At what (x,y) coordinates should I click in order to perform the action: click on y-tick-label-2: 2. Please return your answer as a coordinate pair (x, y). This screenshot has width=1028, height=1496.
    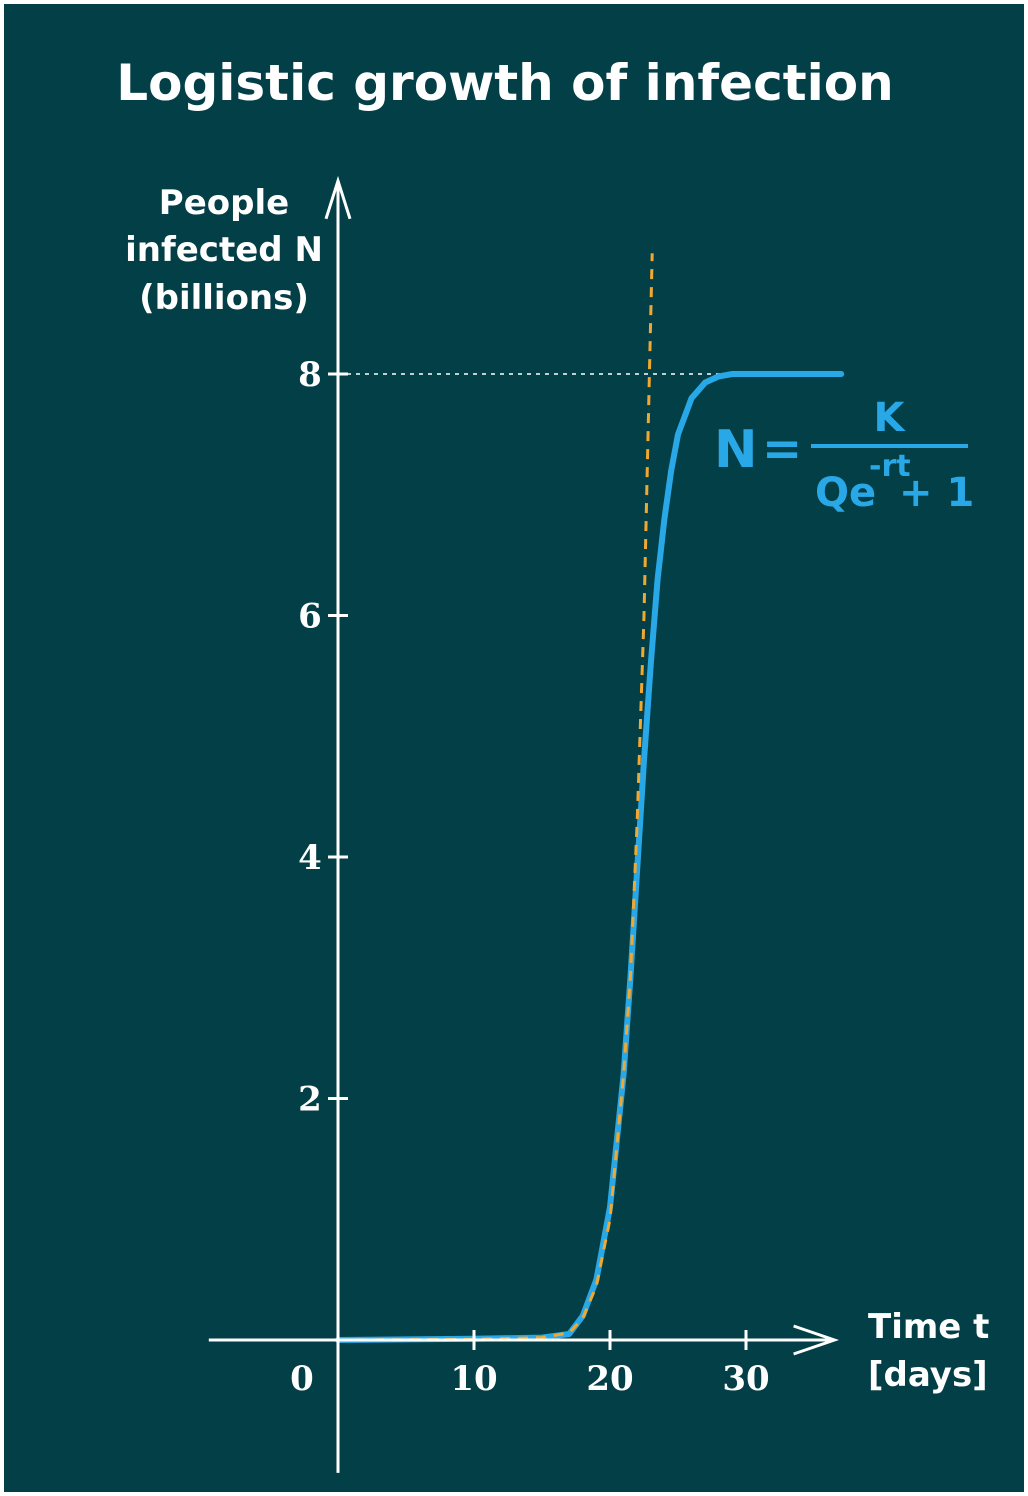
    Looking at the image, I should click on (310, 1100).